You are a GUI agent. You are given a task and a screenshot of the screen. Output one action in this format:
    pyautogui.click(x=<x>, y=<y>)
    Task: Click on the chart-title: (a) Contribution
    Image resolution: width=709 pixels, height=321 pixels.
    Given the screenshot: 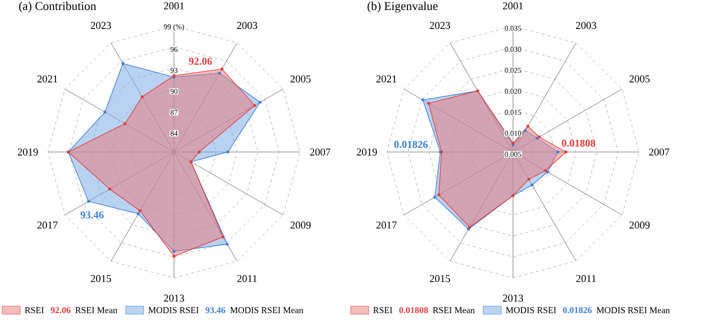 What is the action you would take?
    pyautogui.click(x=57, y=7)
    